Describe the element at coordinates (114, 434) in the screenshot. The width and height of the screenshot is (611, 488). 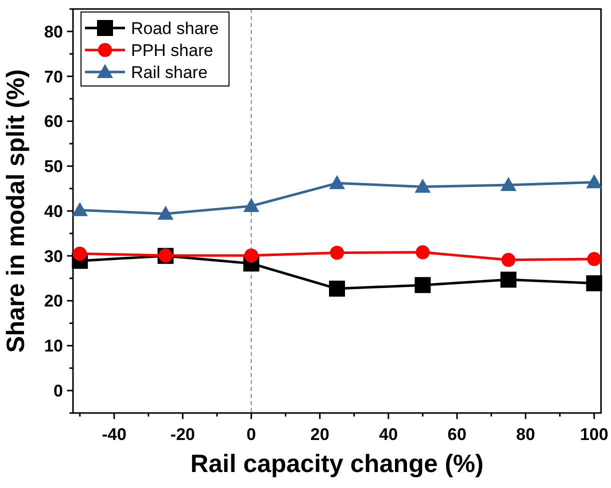
I see `x-tick-label: -40` at that location.